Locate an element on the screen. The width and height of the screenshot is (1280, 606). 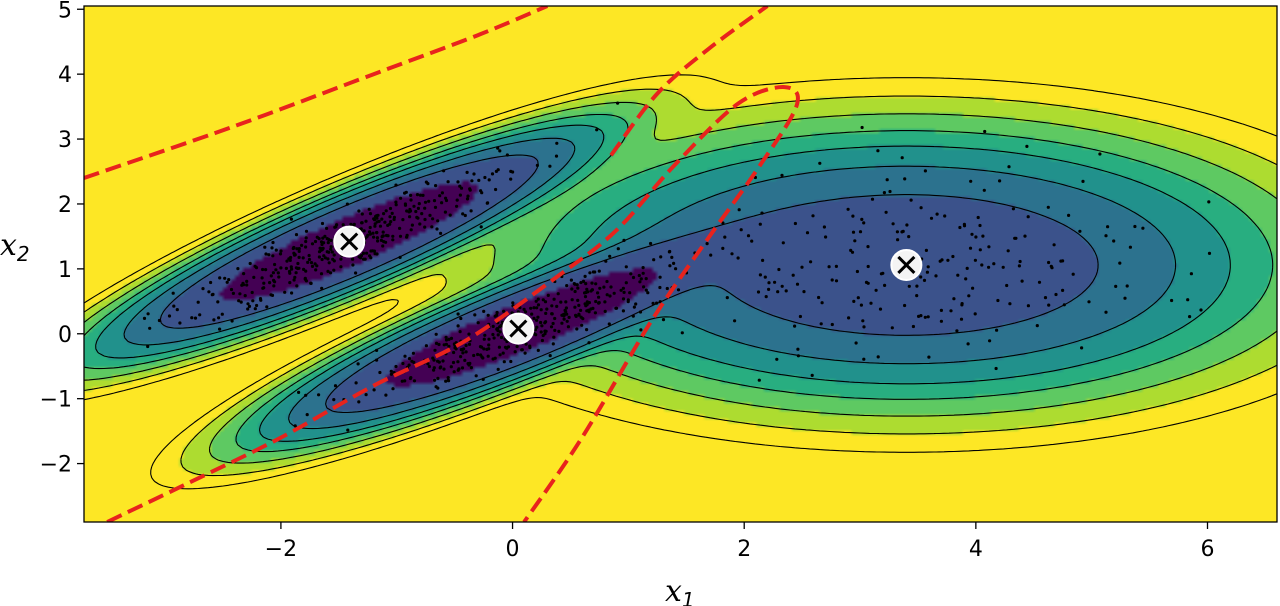
y-axis-label: x2 is located at coordinates (15, 247).